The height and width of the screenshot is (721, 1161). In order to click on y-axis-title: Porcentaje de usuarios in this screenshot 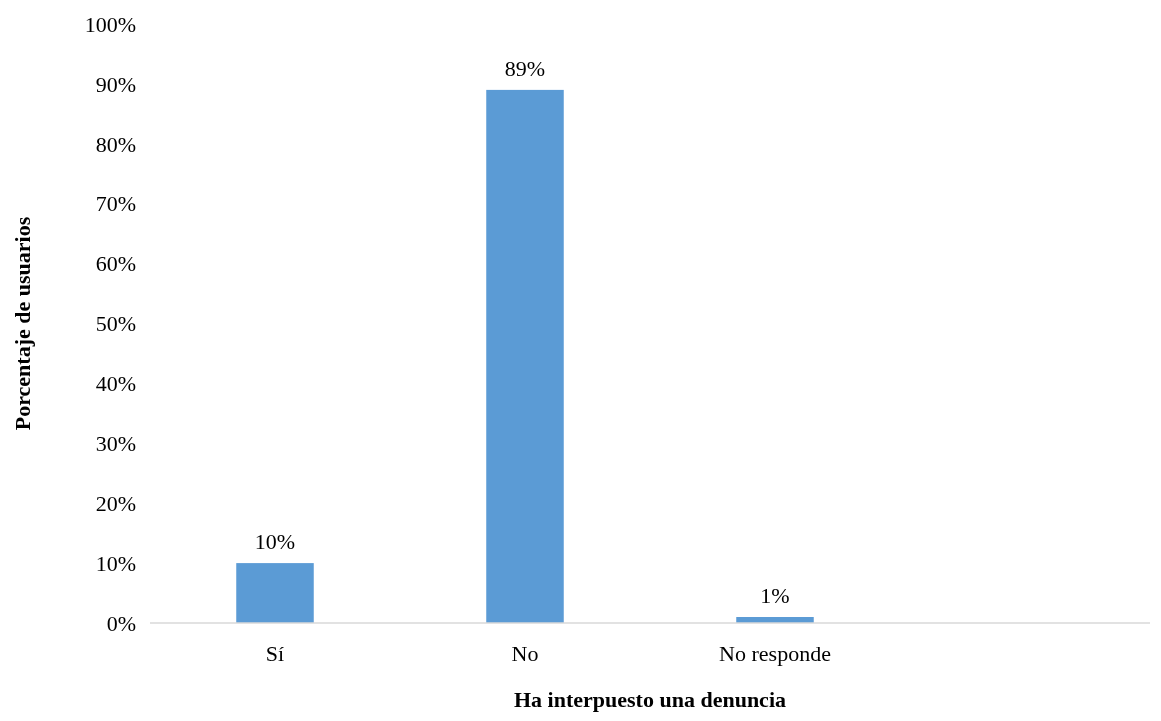, I will do `click(22, 323)`.